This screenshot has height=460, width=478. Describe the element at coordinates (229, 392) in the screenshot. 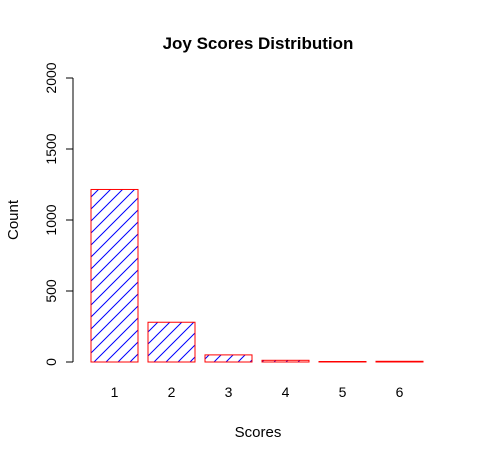

I see `x-tick-label: 3` at that location.